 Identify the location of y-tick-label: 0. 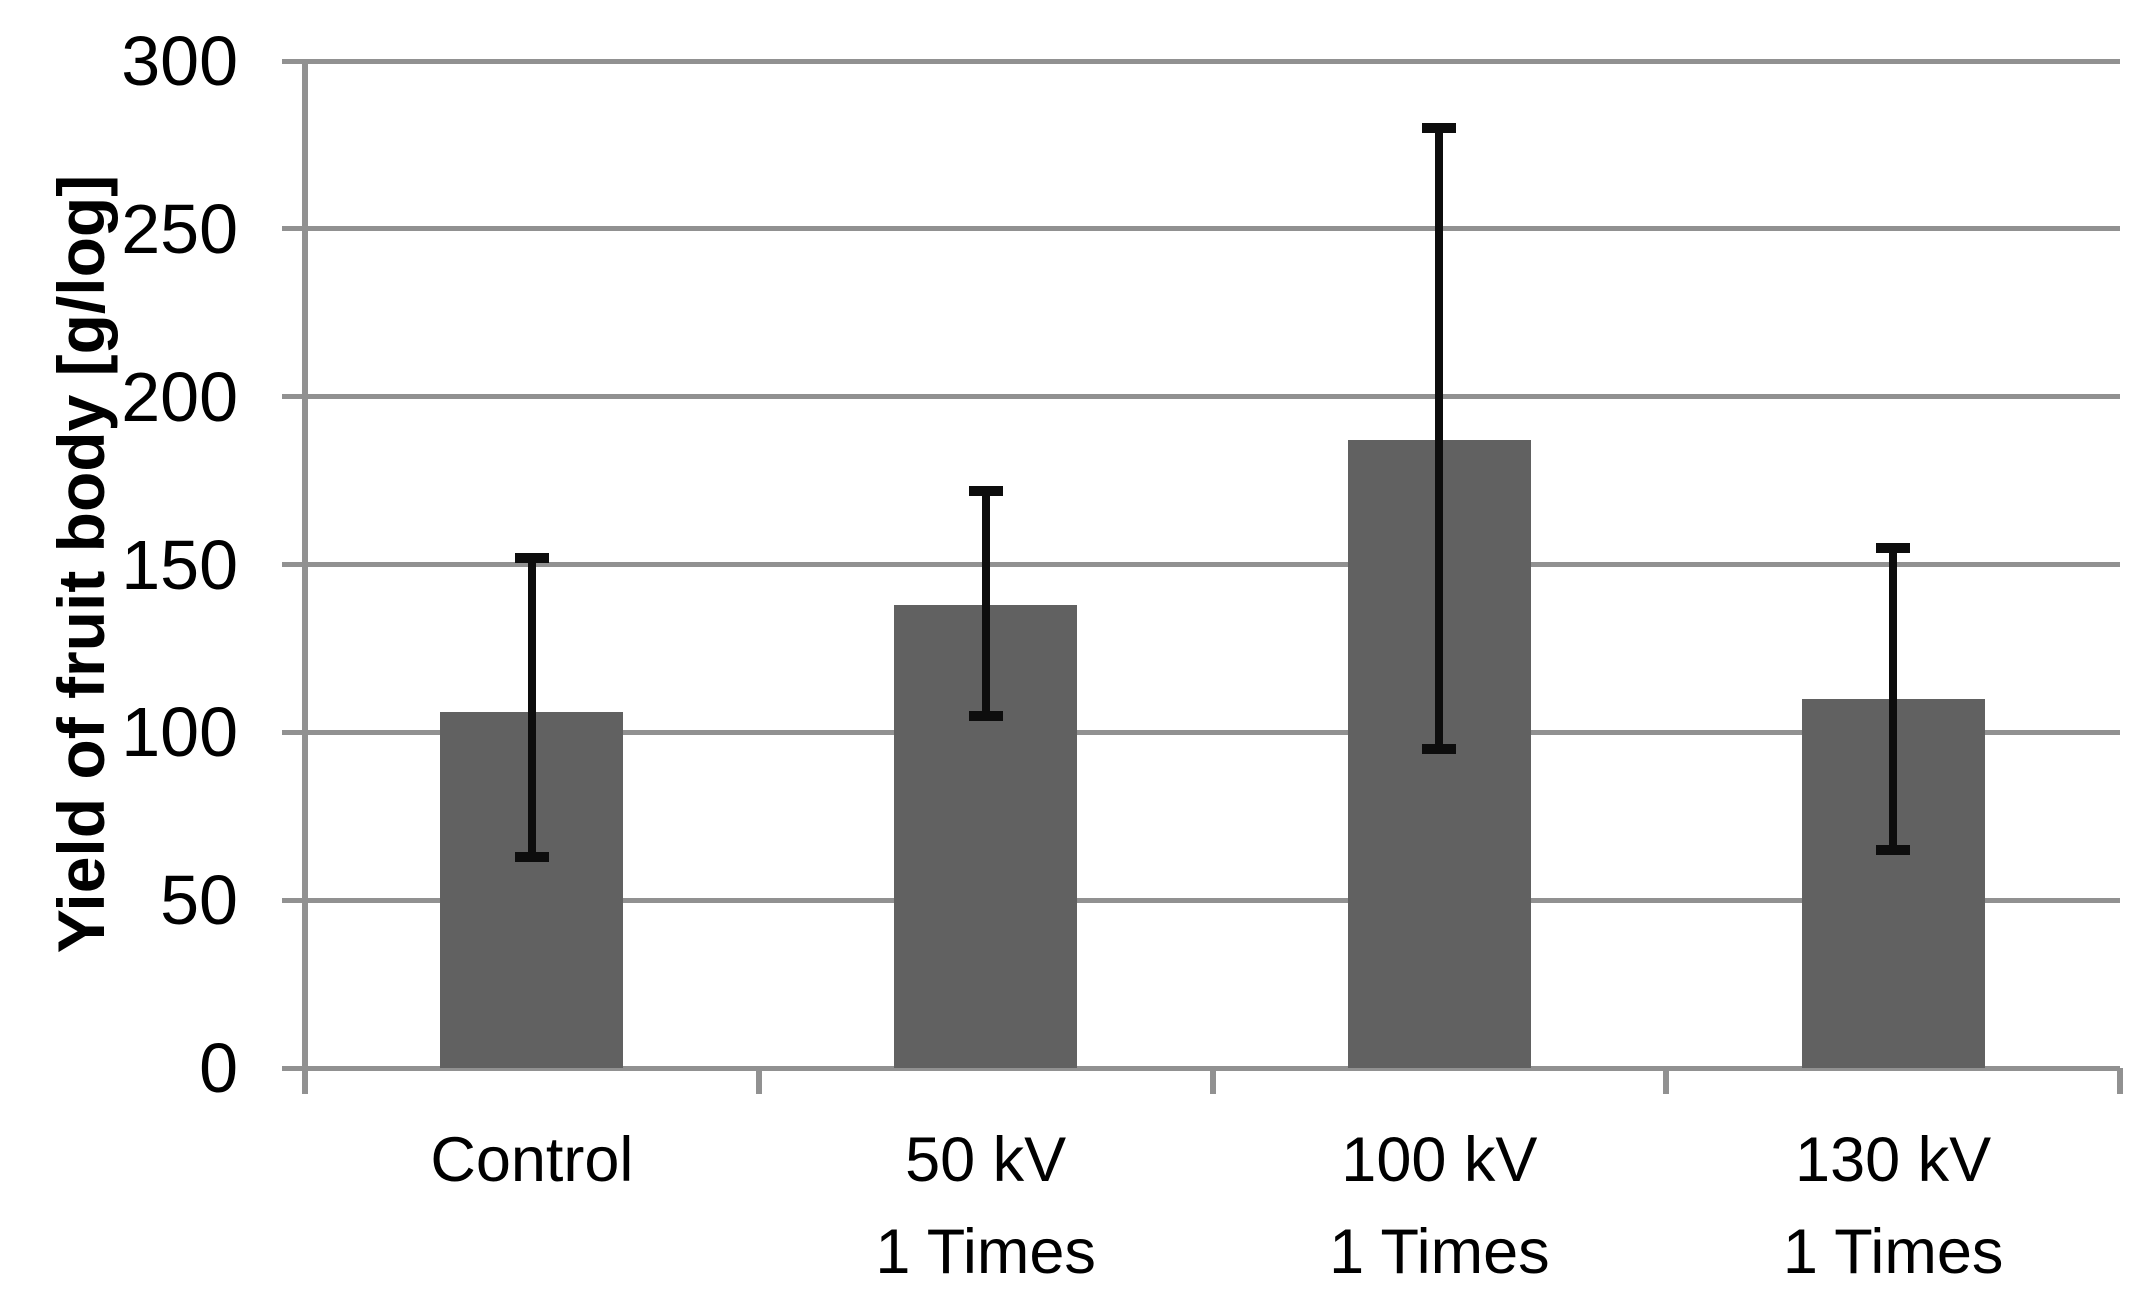
(218, 1068).